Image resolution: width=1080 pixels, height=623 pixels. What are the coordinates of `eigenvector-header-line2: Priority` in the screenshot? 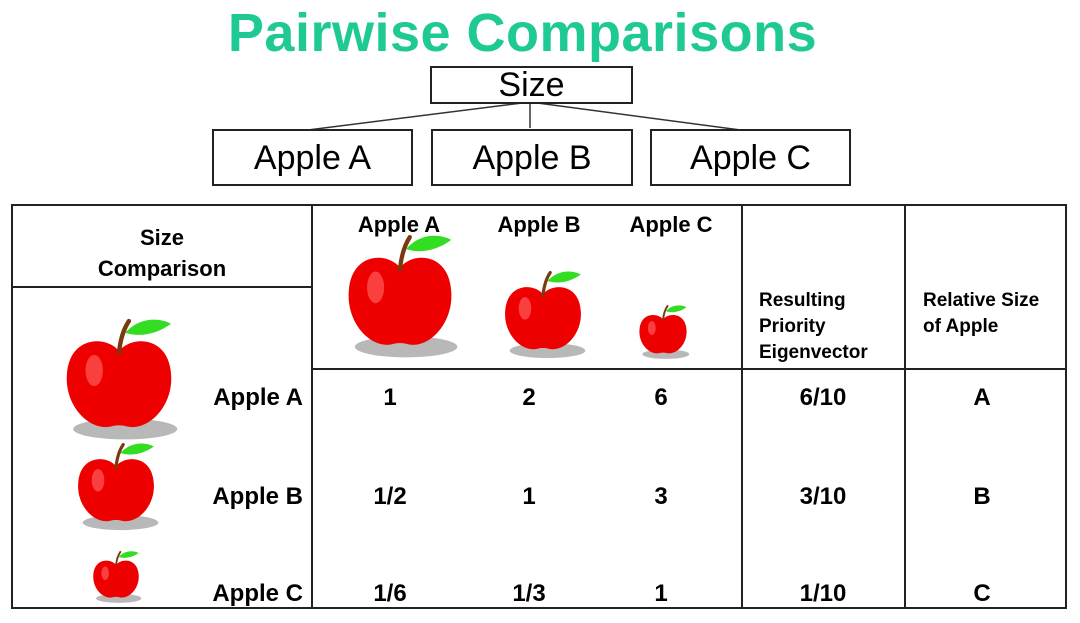 It's located at (792, 326).